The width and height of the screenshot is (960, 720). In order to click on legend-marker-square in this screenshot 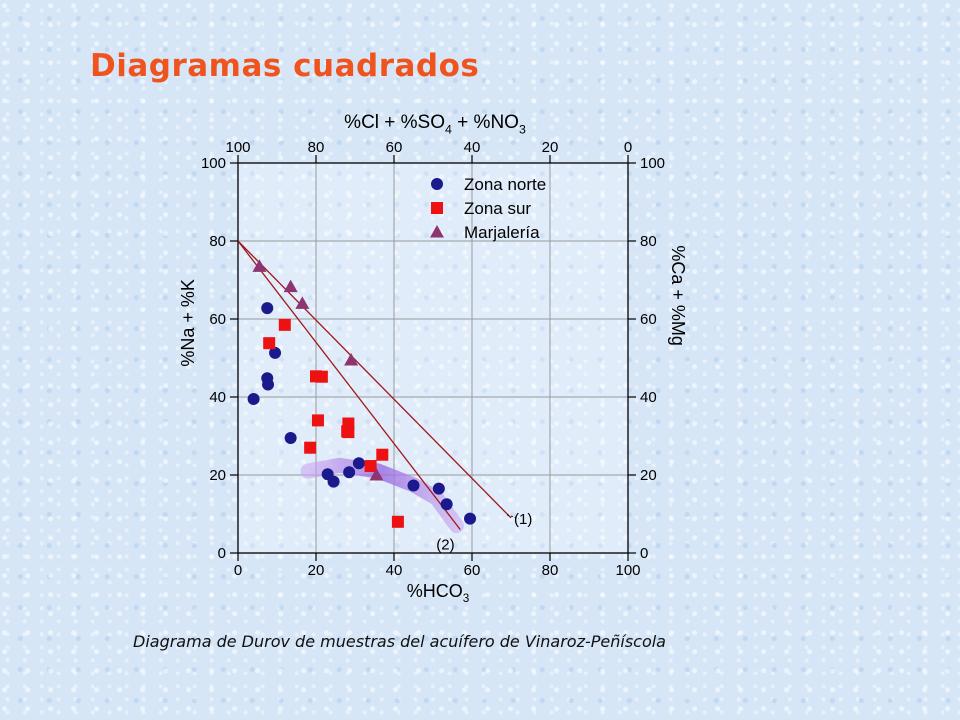, I will do `click(437, 208)`.